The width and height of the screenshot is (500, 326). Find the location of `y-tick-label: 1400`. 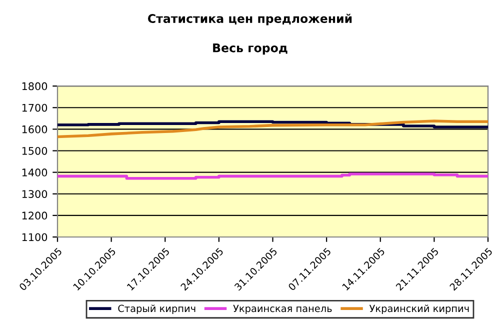

y-tick-label: 1400 is located at coordinates (35, 172).